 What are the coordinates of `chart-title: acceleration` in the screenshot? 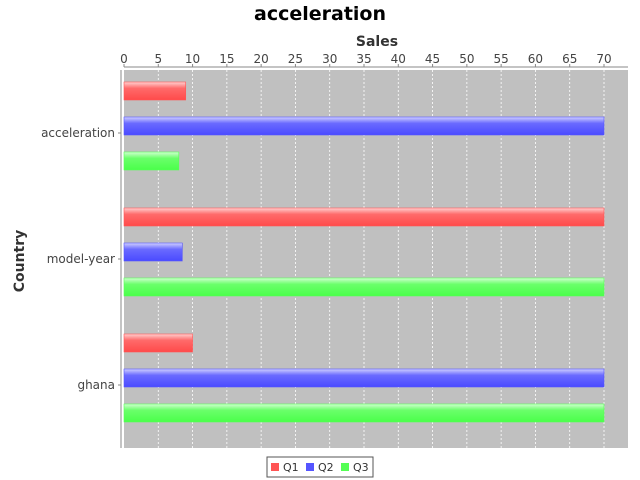 It's located at (320, 14).